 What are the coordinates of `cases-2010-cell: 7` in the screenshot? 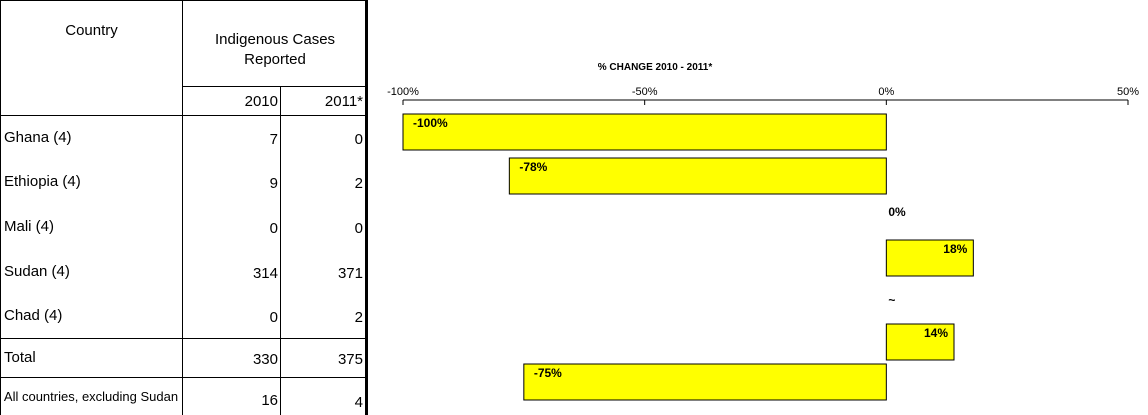 It's located at (273, 139).